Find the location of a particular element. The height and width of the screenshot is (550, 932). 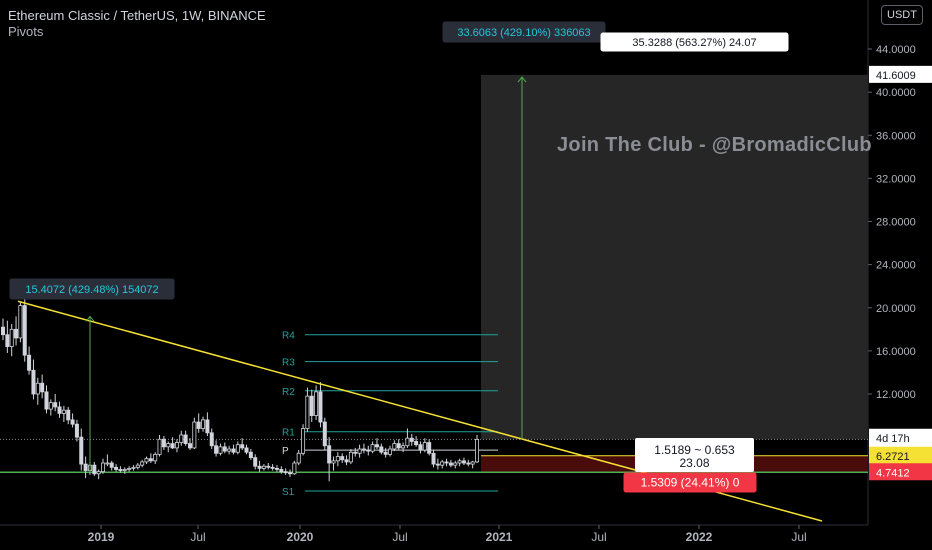

pivot-label-p: P is located at coordinates (285, 451).